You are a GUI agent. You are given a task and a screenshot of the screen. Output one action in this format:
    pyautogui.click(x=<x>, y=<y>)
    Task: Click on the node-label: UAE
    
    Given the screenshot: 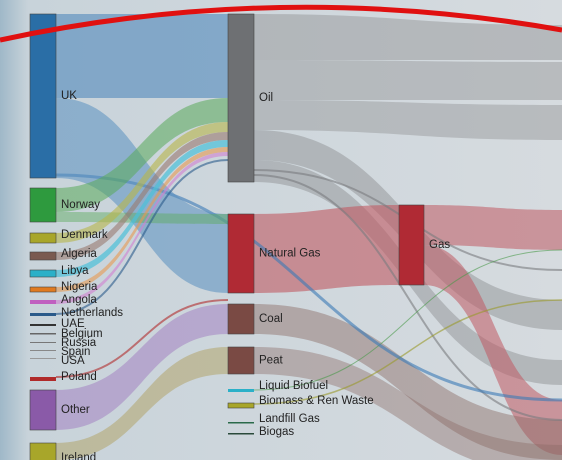 What is the action you would take?
    pyautogui.click(x=73, y=324)
    